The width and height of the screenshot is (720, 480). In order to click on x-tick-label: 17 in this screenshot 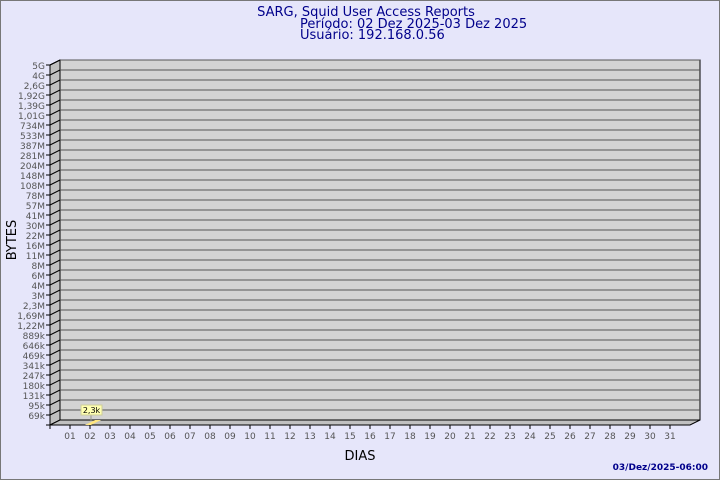, I will do `click(389, 437)`.